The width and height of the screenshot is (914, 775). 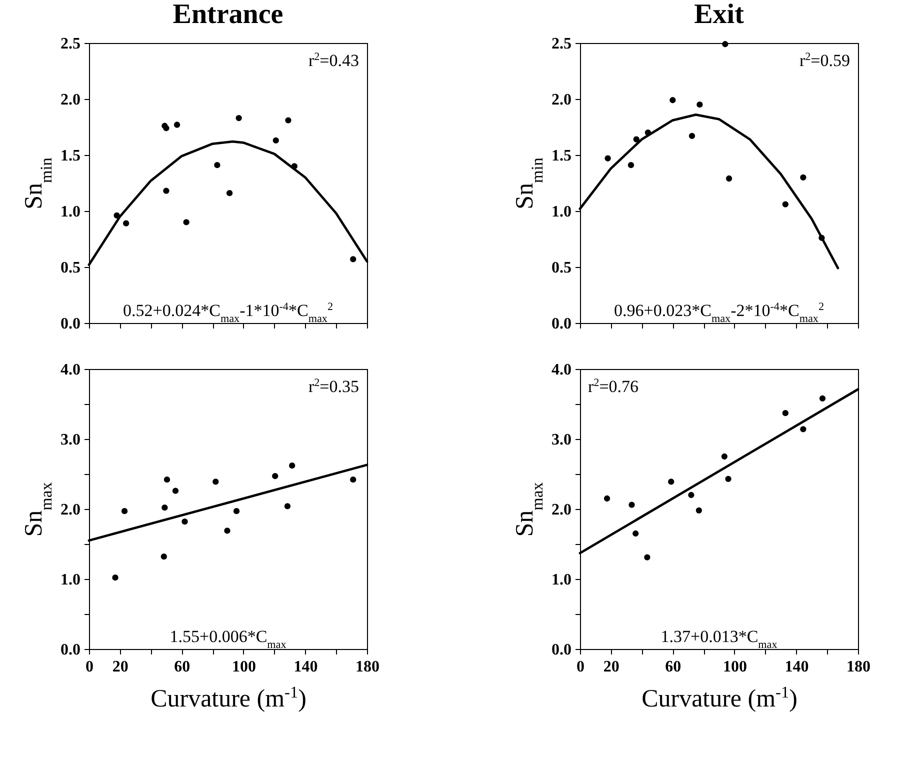 What do you see at coordinates (228, 15) in the screenshot?
I see `chart-title: Entrance` at bounding box center [228, 15].